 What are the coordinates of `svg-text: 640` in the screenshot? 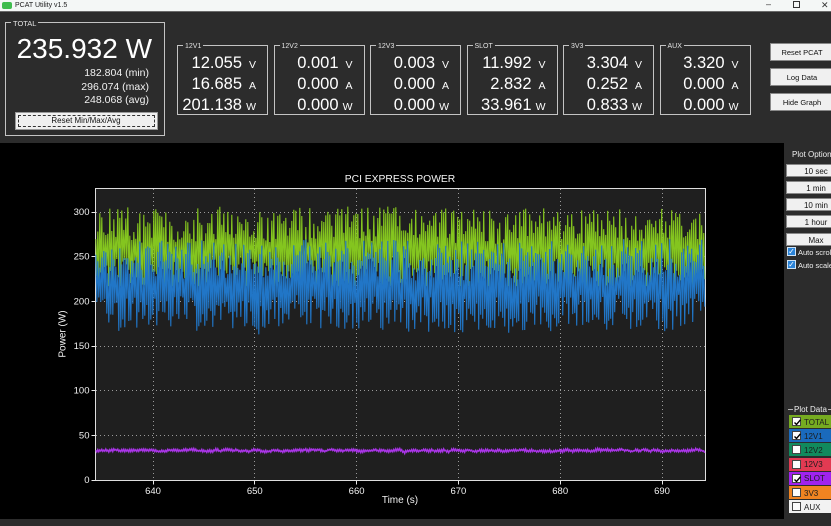 It's located at (153, 491).